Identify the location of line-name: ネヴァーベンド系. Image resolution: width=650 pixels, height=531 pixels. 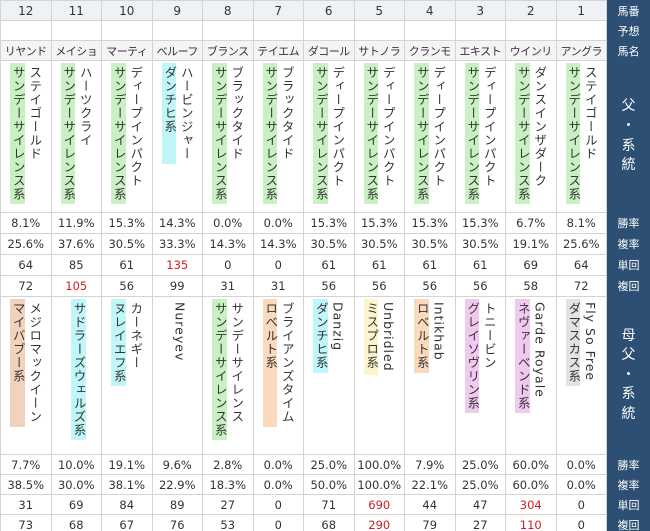
(523, 356).